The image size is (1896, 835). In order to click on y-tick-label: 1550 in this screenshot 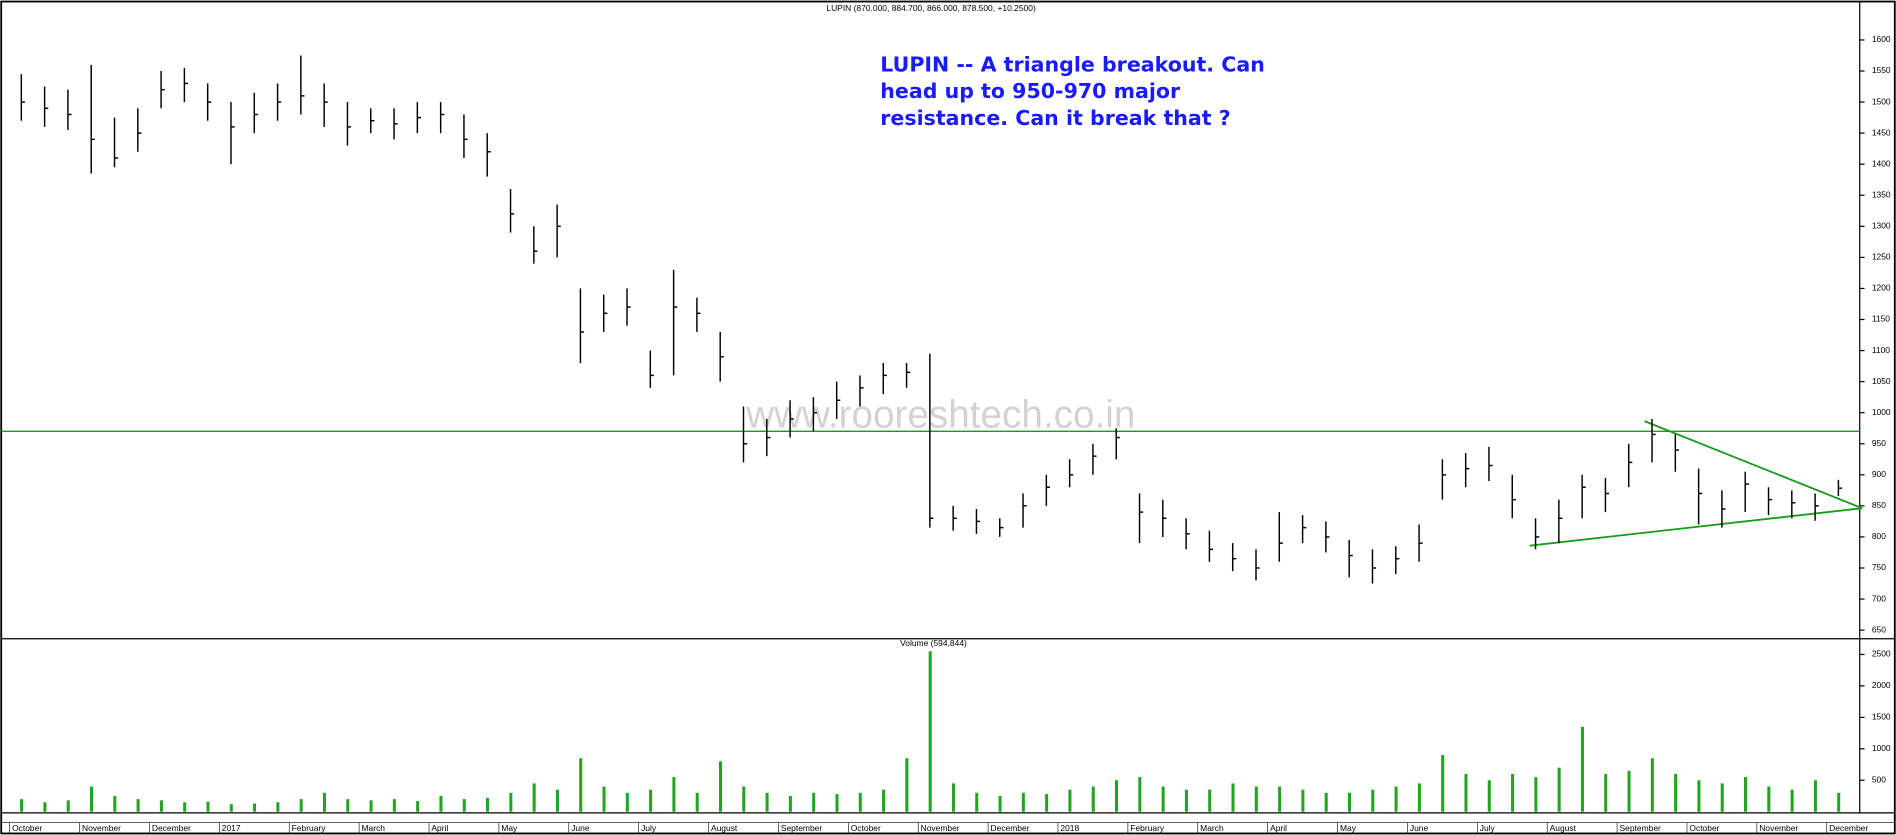, I will do `click(1881, 70)`.